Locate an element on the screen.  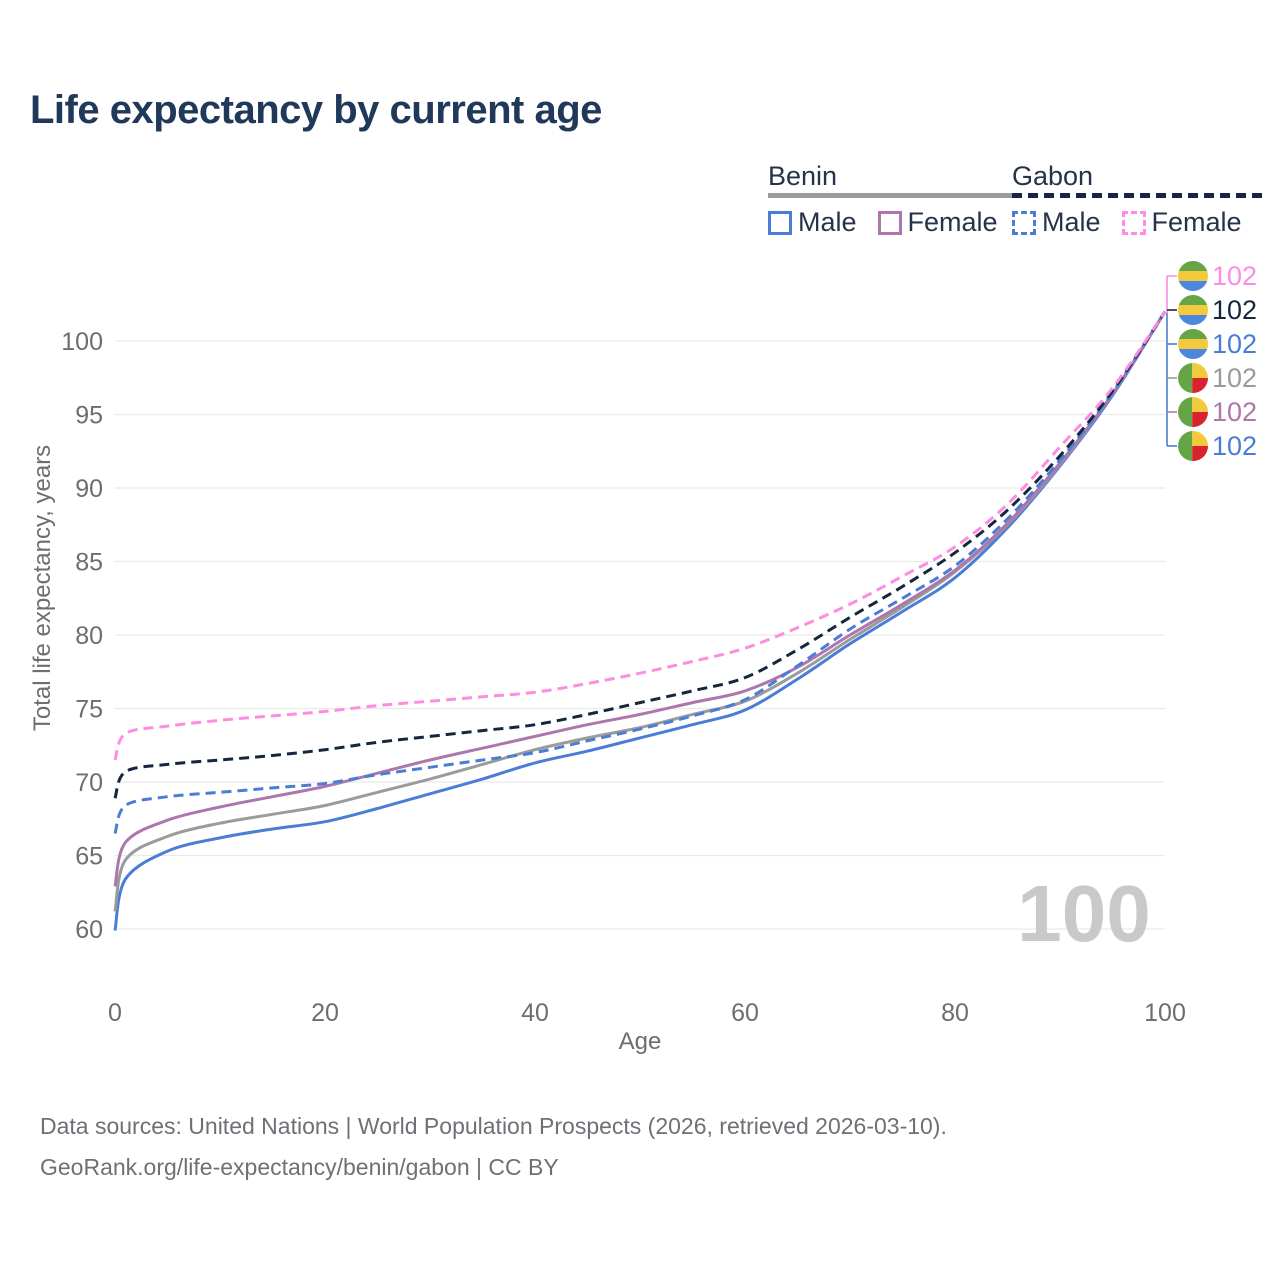
age-counter-watermark: 100 is located at coordinates (1083, 913).